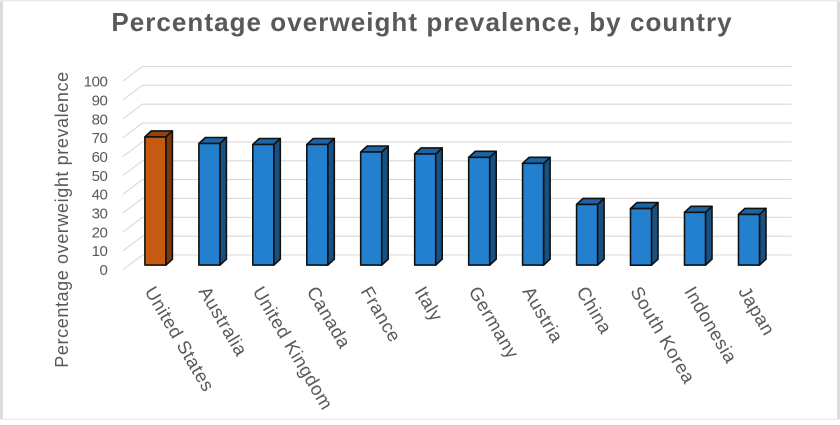  What do you see at coordinates (100, 157) in the screenshot?
I see `svg-text: 60` at bounding box center [100, 157].